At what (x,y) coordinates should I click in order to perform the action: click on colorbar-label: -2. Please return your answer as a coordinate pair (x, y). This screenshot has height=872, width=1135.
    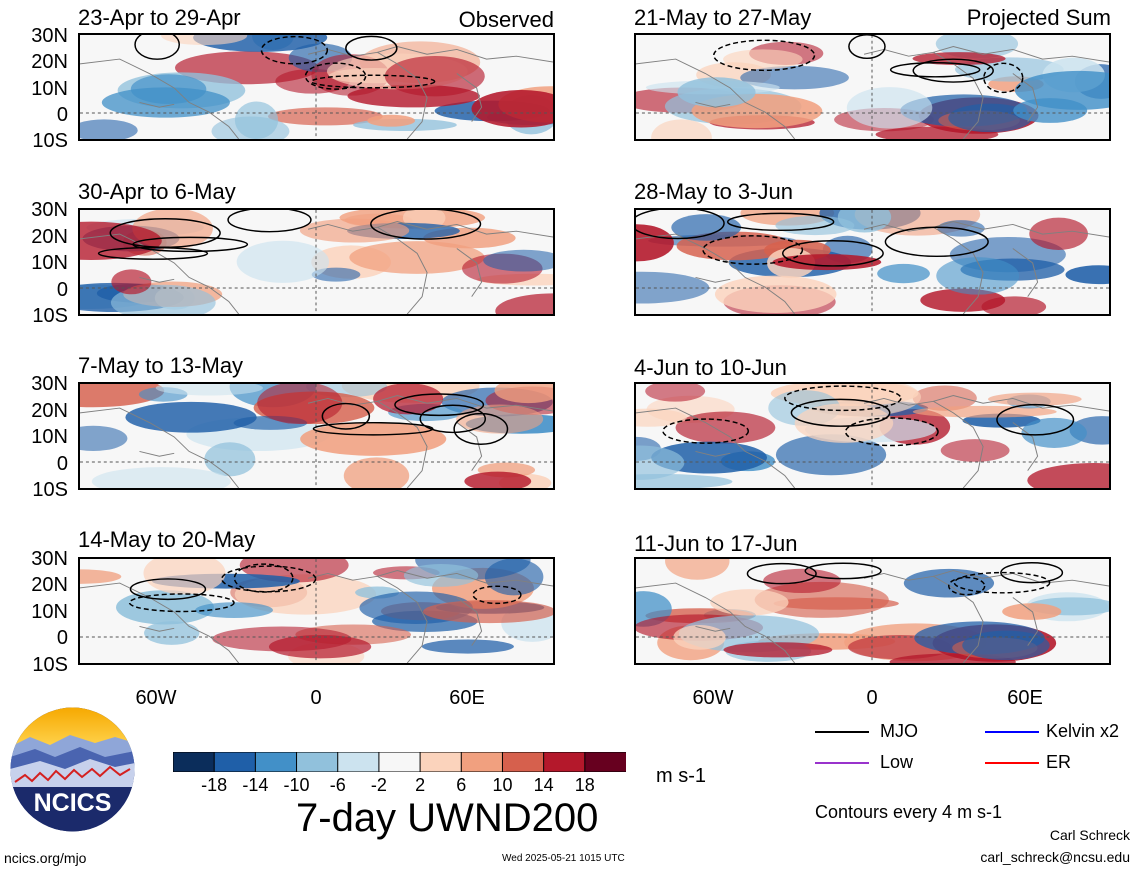
    Looking at the image, I should click on (378, 785).